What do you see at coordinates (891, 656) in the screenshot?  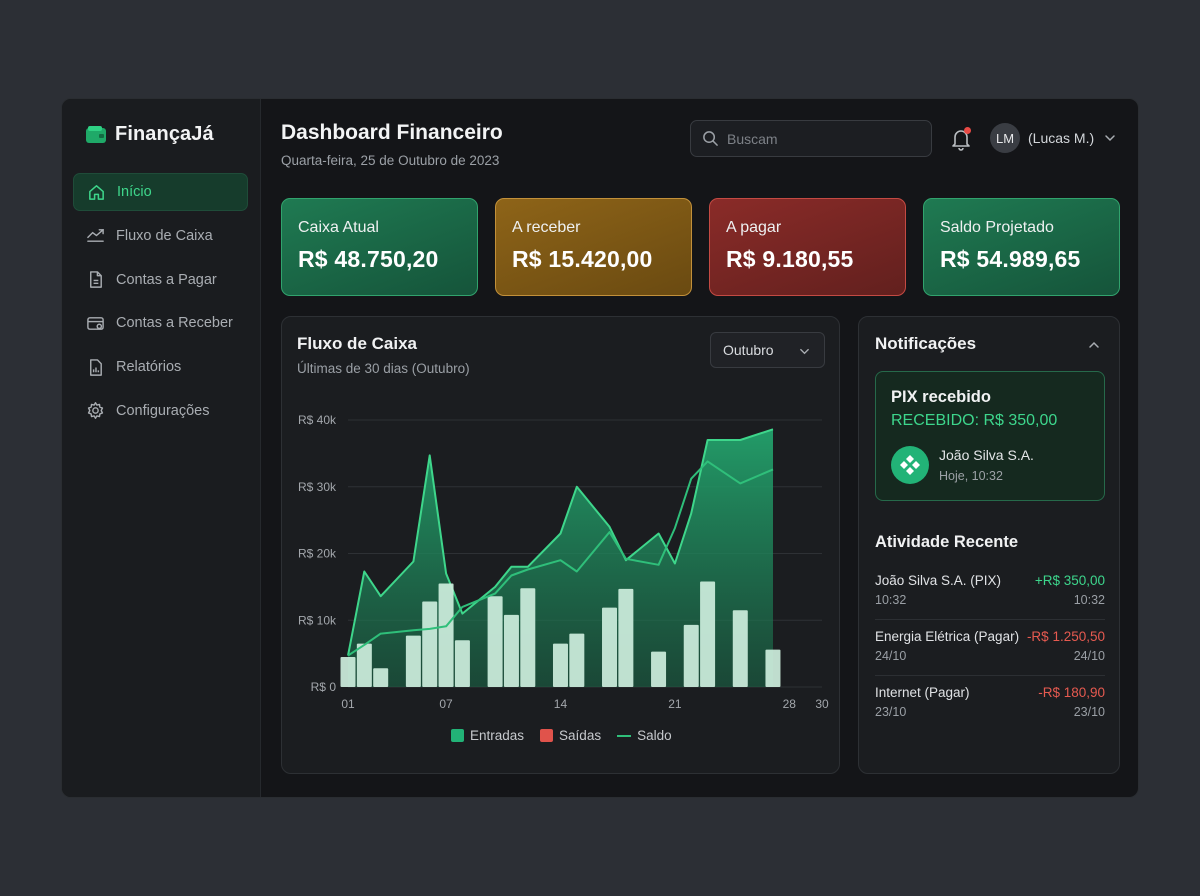 I see `activity-date: 24/10` at bounding box center [891, 656].